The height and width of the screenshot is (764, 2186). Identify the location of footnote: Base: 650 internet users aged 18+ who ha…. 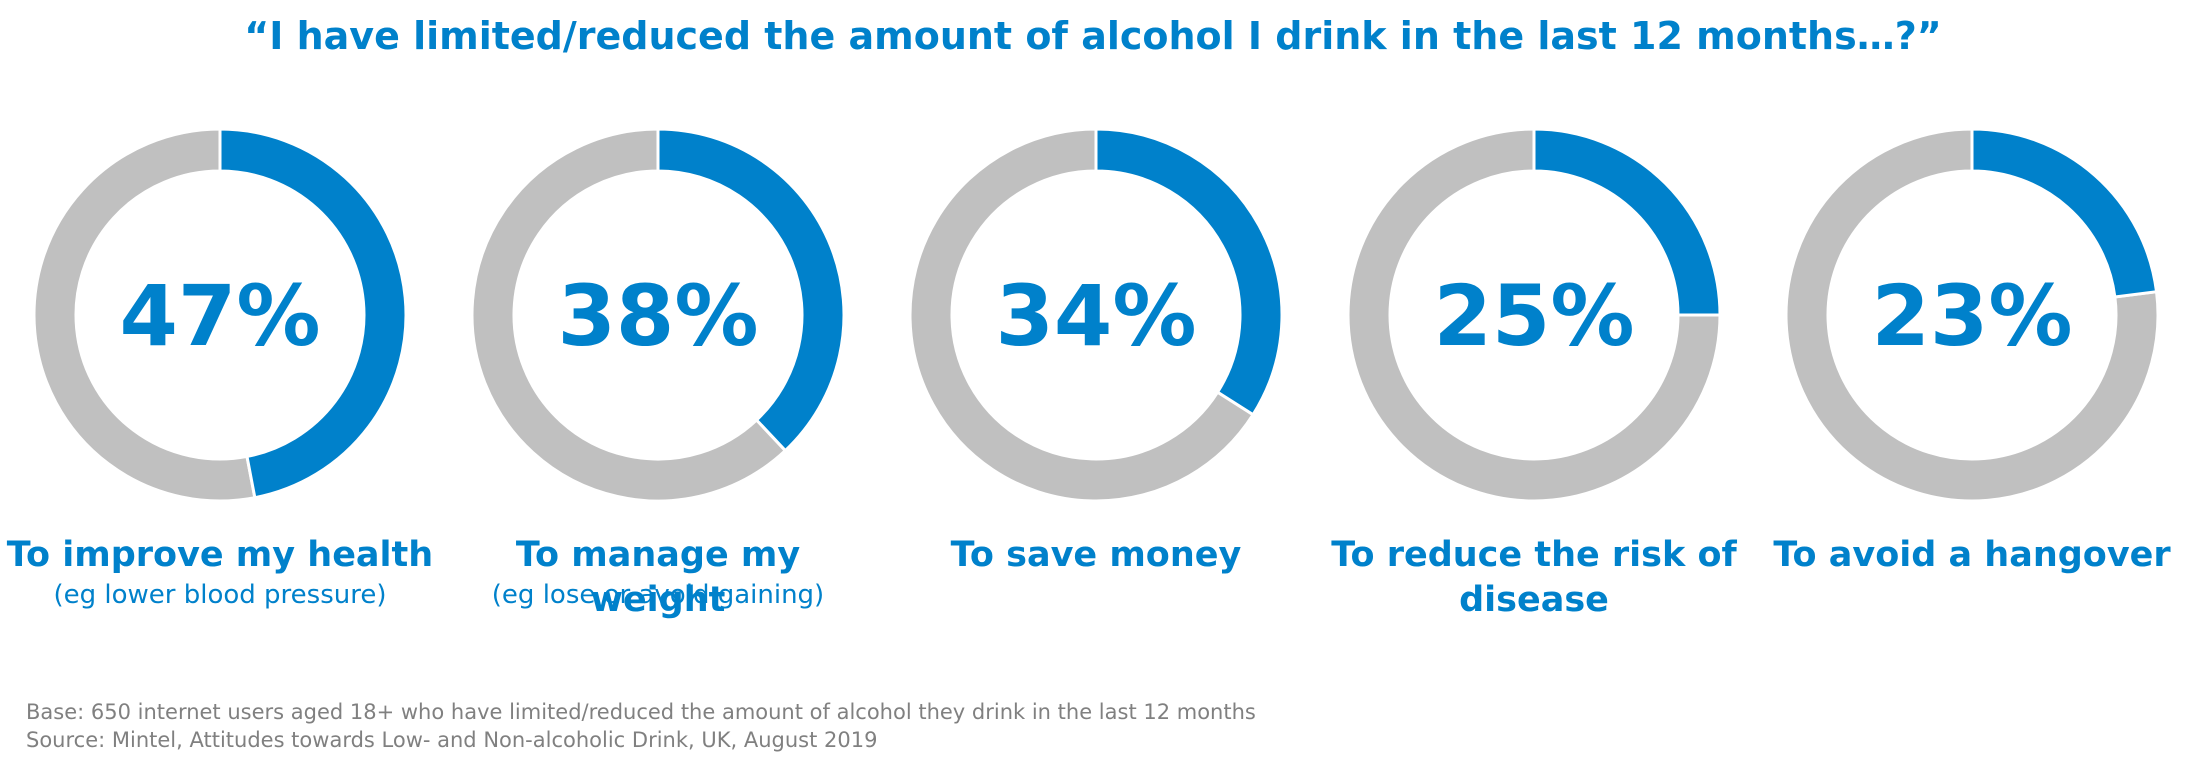
(641, 712).